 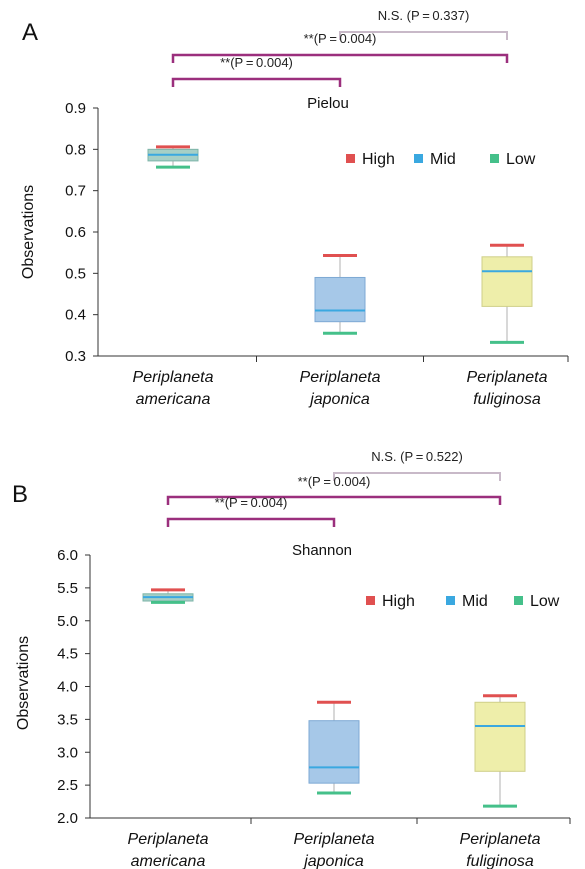 I want to click on panel-b-significance-label: N.S. (P = 0.522), so click(x=417, y=456).